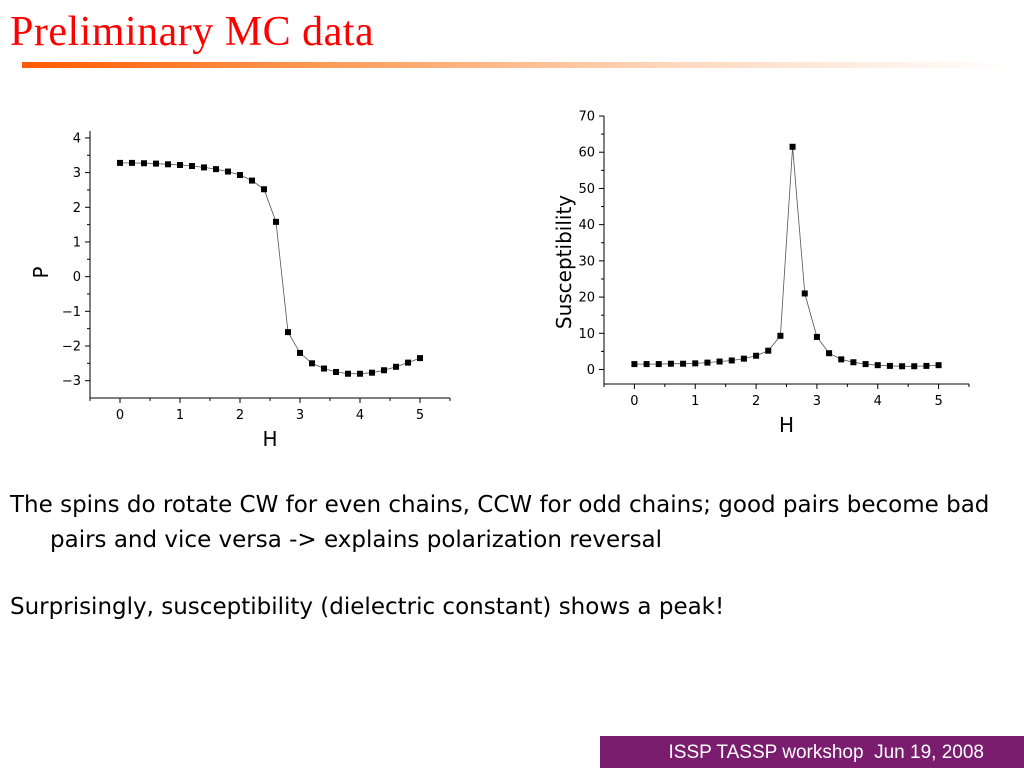 This screenshot has width=1024, height=768. I want to click on y-tick-label: 4, so click(77, 138).